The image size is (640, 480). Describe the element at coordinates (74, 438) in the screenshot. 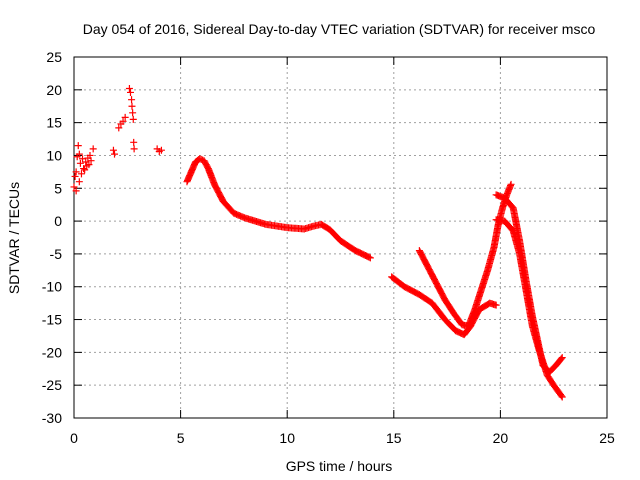

I see `x-tick-label: 0` at that location.